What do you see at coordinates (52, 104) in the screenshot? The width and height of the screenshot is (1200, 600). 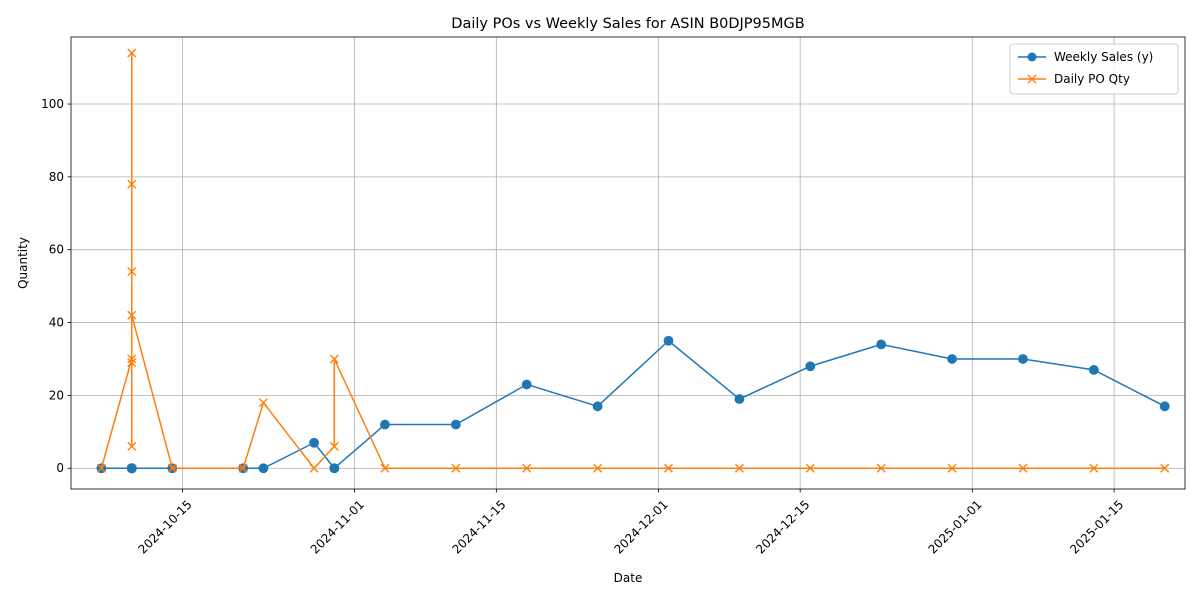 I see `y-tick-label: 100` at bounding box center [52, 104].